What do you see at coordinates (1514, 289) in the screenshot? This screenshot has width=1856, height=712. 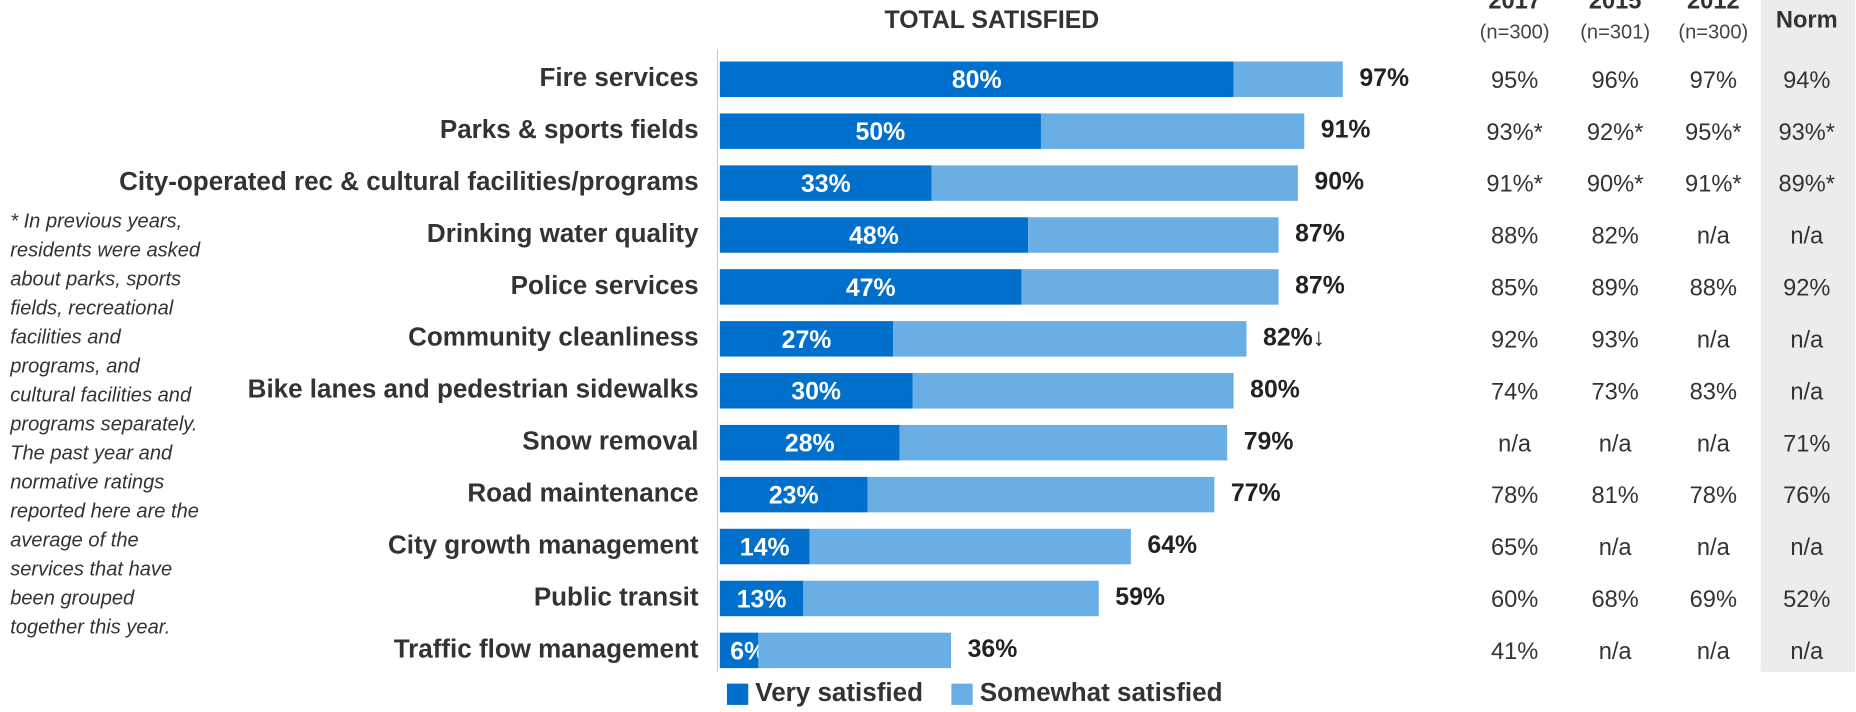 I see `table-cell: 85%` at bounding box center [1514, 289].